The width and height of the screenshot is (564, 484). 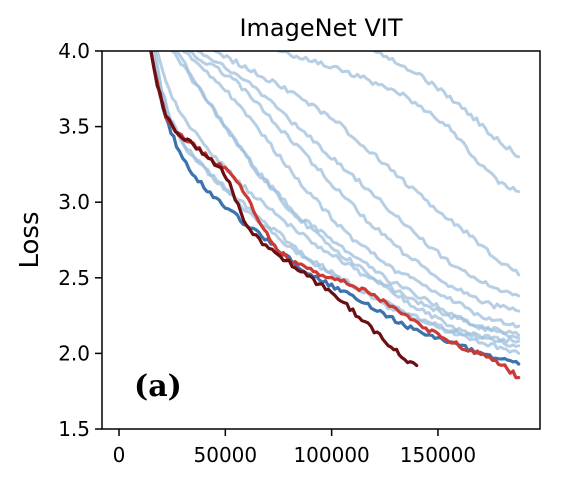 I want to click on y-tick-label: 3.0, so click(x=74, y=202).